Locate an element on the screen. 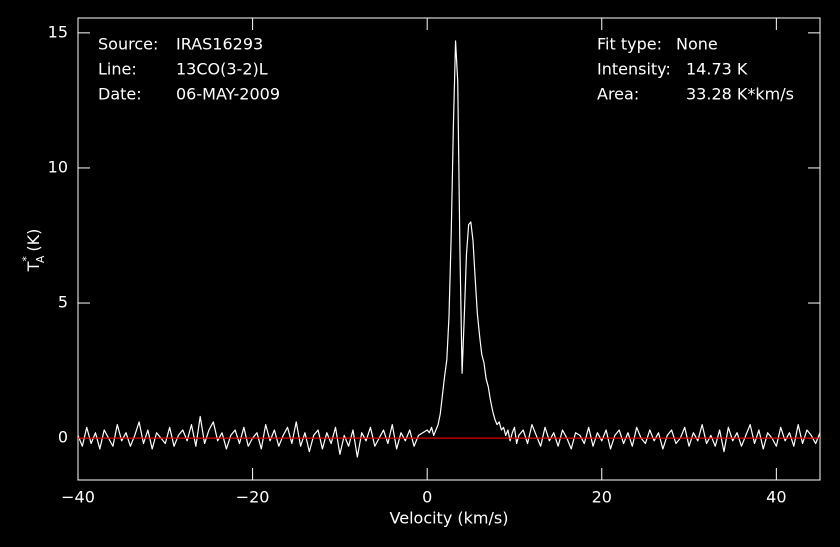 The width and height of the screenshot is (840, 547). x-tick-label: −40 is located at coordinates (78, 497).